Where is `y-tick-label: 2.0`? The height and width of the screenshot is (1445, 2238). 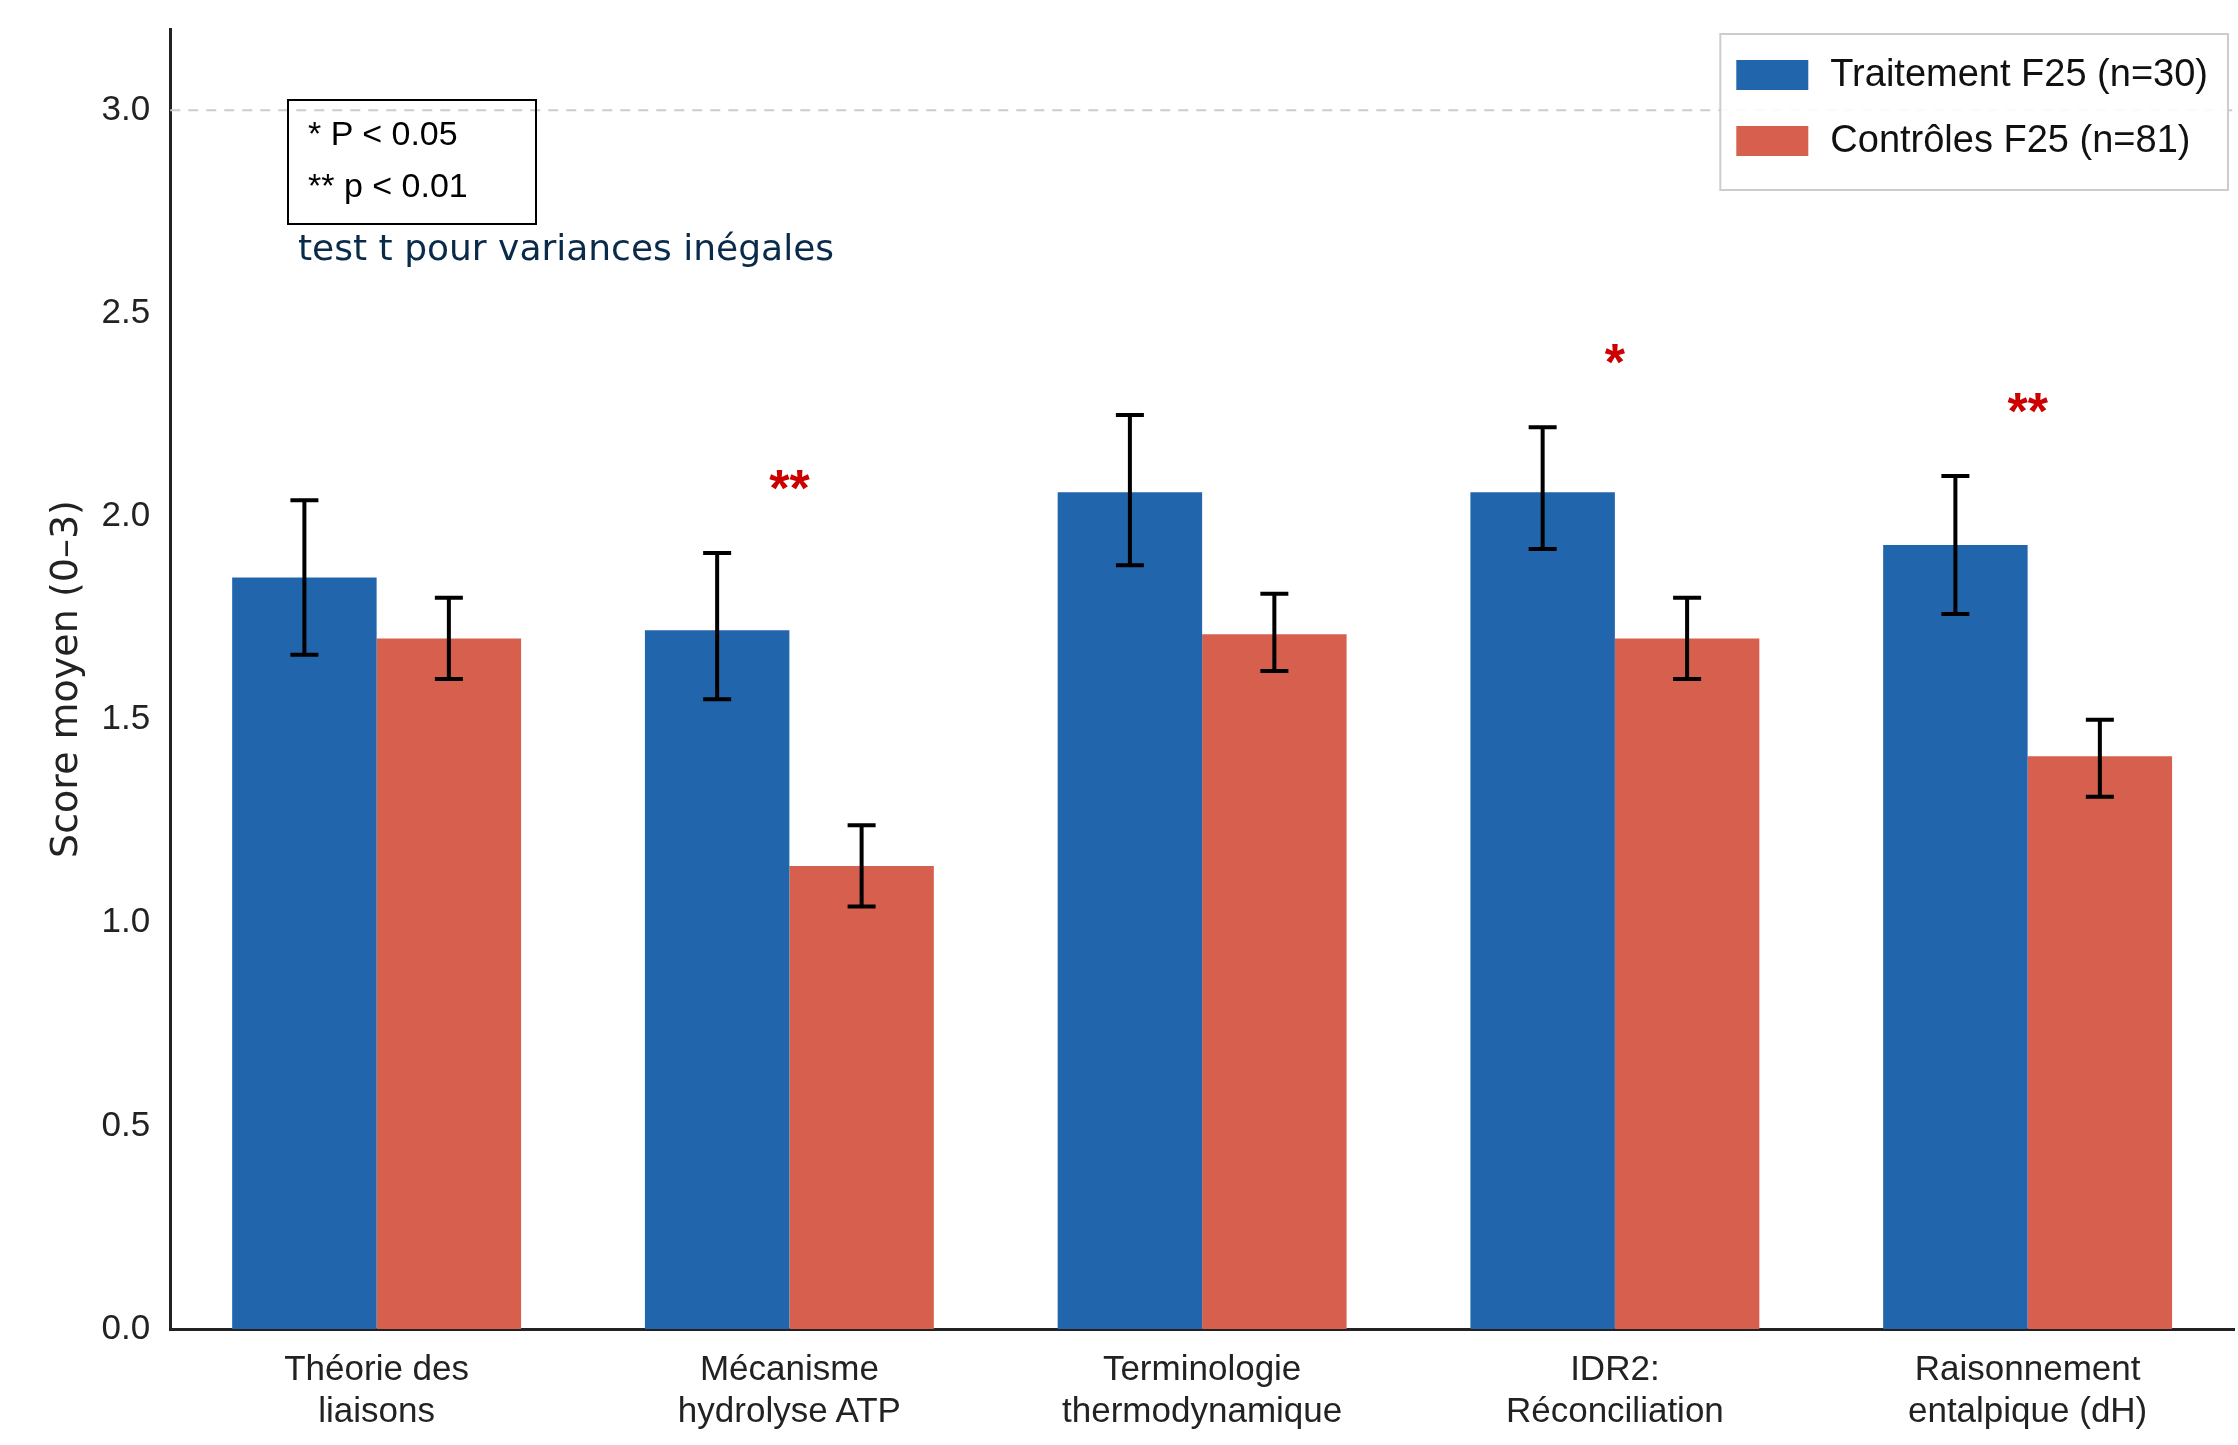
y-tick-label: 2.0 is located at coordinates (126, 514).